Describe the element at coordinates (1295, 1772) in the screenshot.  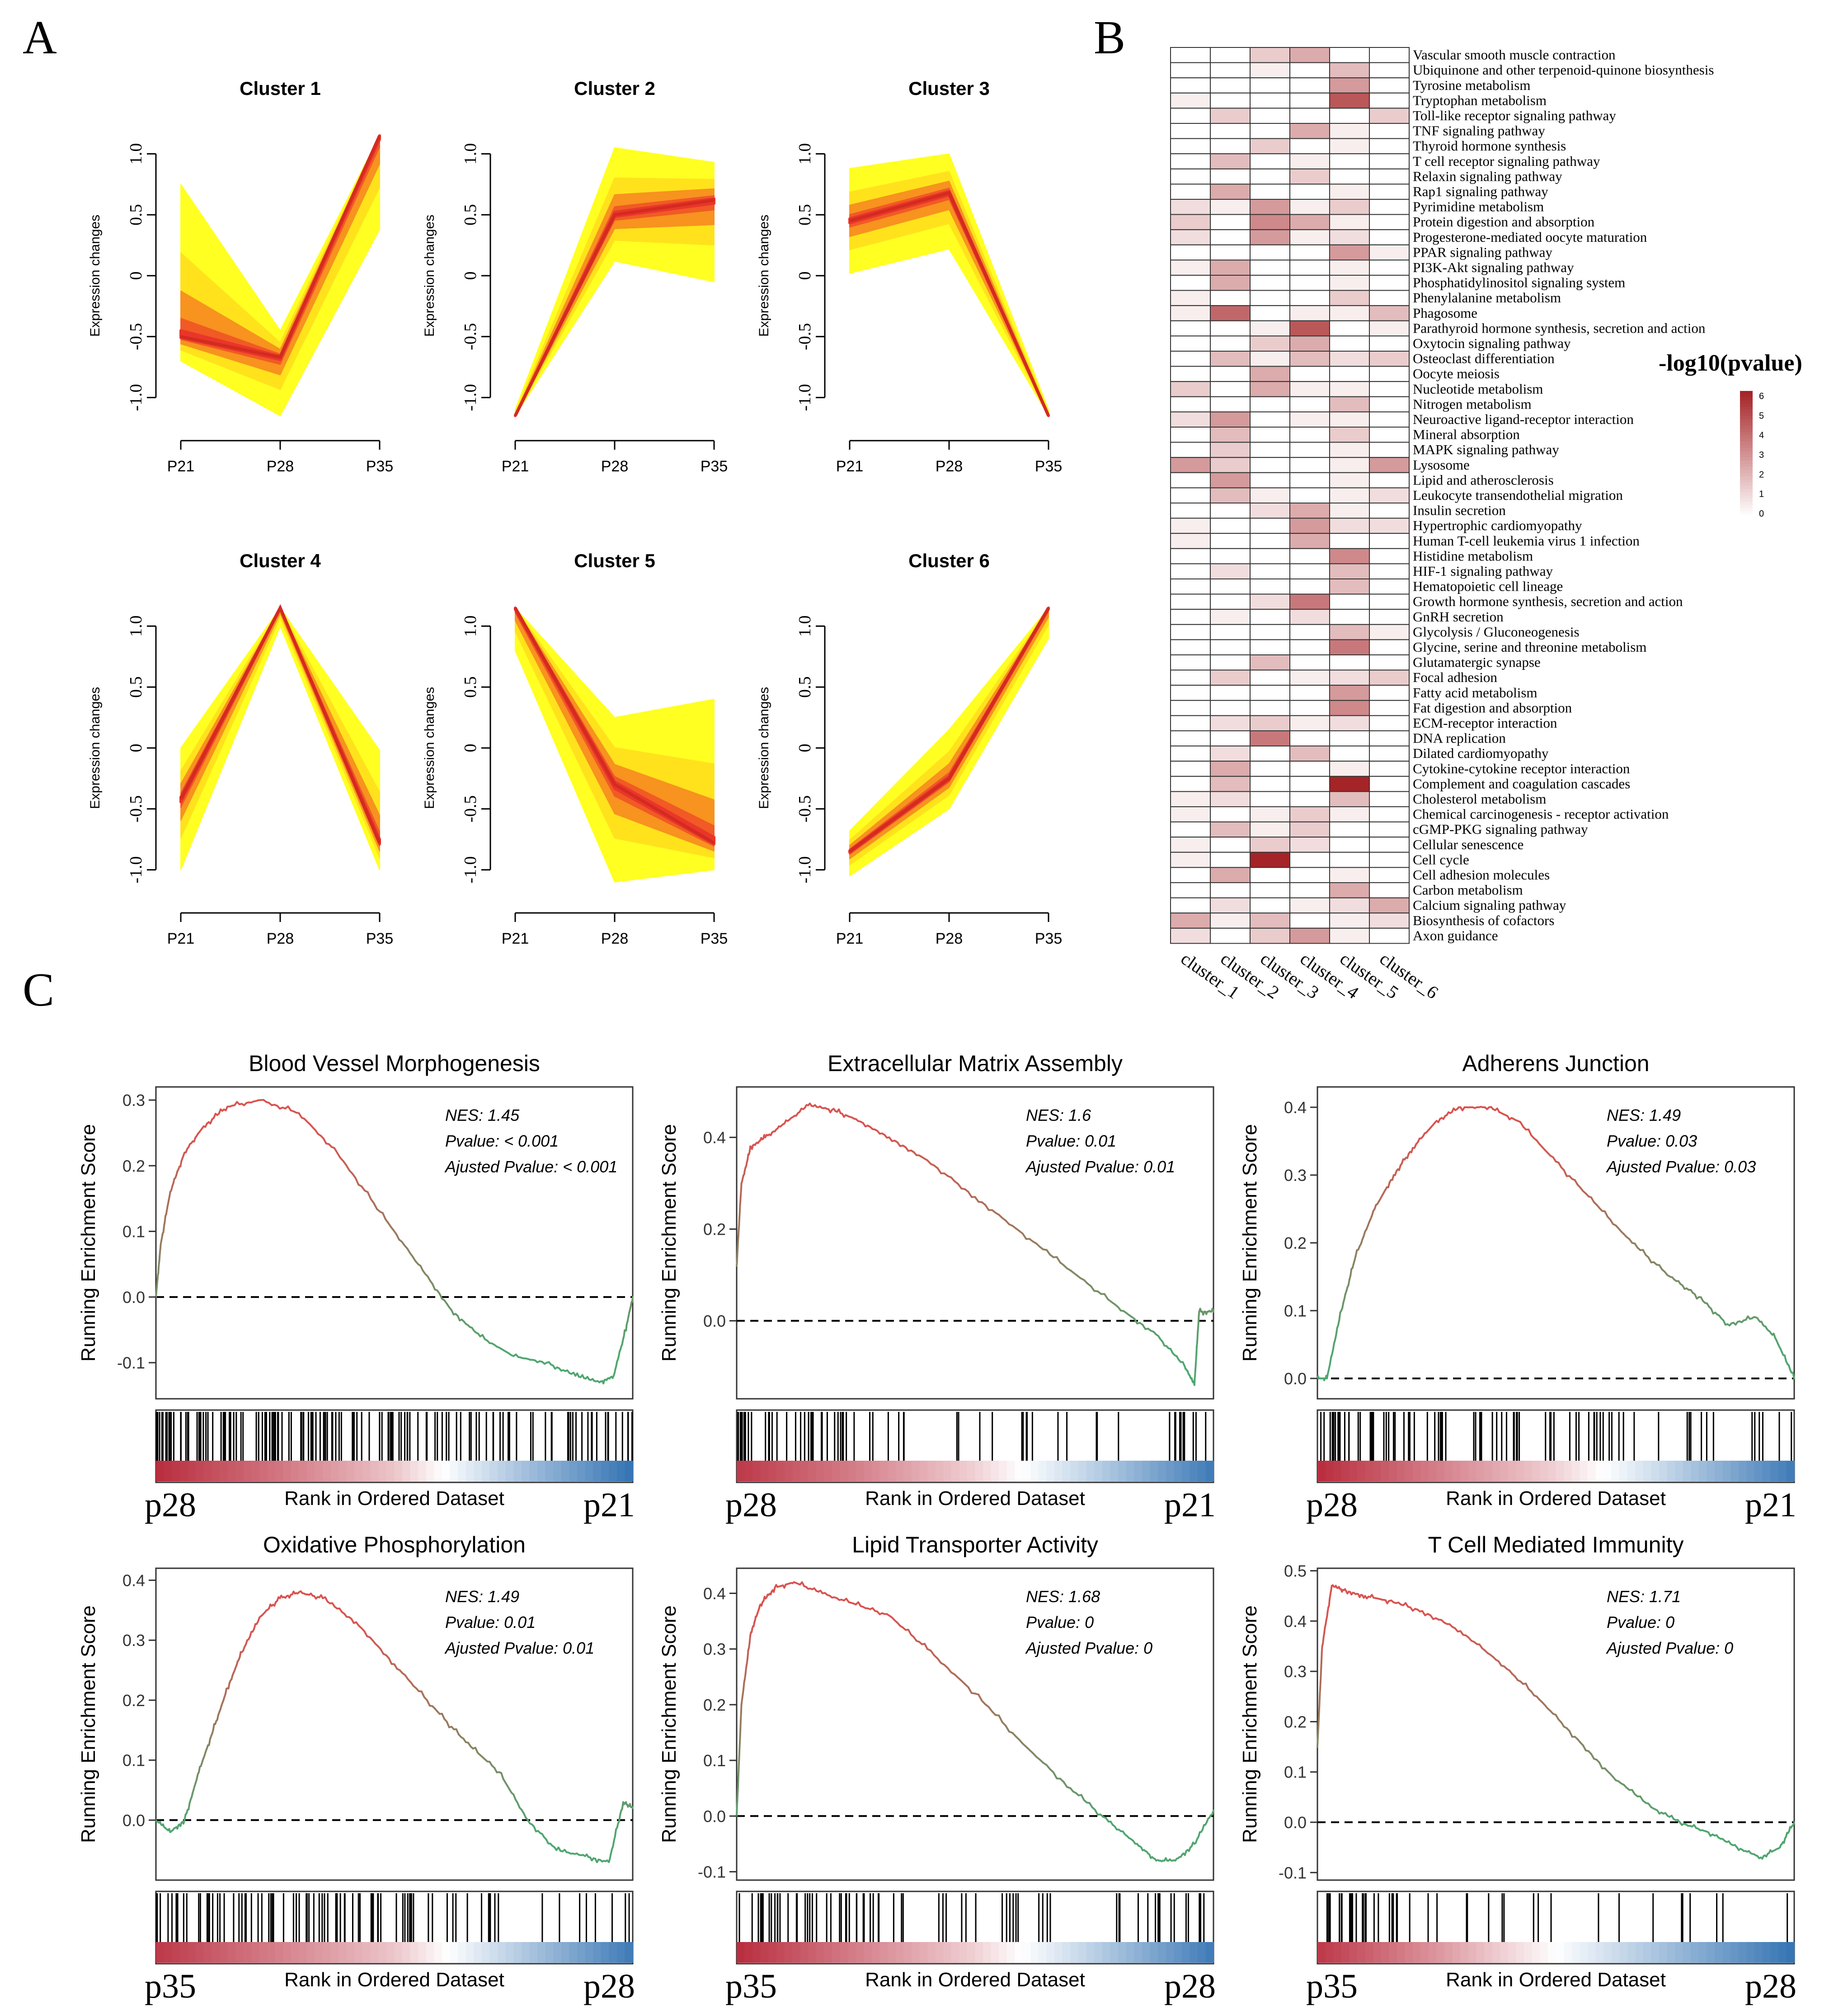
I see `gsea-y-tick-label: 0.1` at that location.